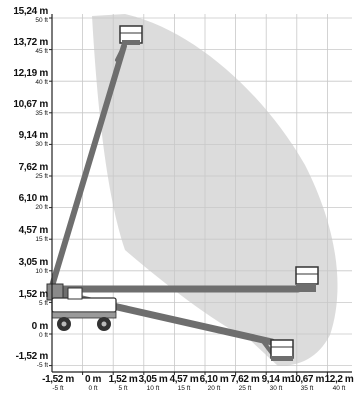 Image resolution: width=360 pixels, height=401 pixels. I want to click on x-axis-label: 6,10 m 20 ft, so click(214, 383).